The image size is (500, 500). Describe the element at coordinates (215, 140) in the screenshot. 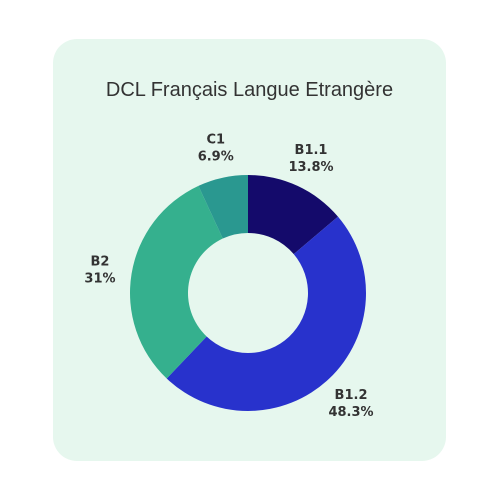

I see `slice-label-c1: C1` at that location.